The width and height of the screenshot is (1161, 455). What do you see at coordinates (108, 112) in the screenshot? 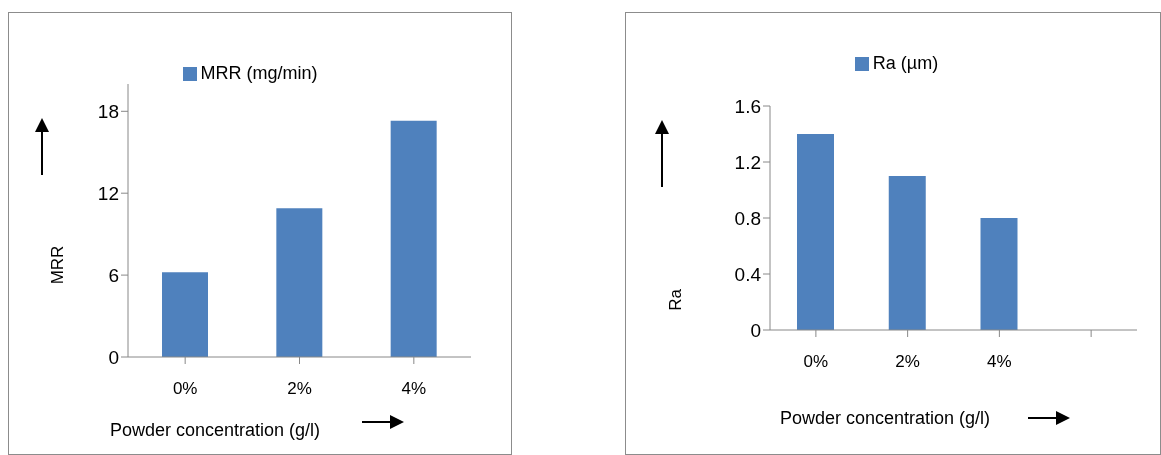
I see `y-tick-label: 18` at bounding box center [108, 112].